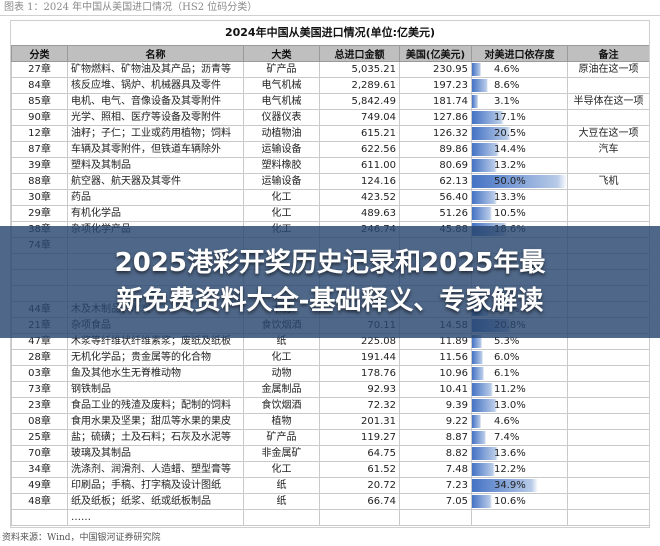  Describe the element at coordinates (39, 165) in the screenshot. I see `cell-category-code: 39章` at that location.